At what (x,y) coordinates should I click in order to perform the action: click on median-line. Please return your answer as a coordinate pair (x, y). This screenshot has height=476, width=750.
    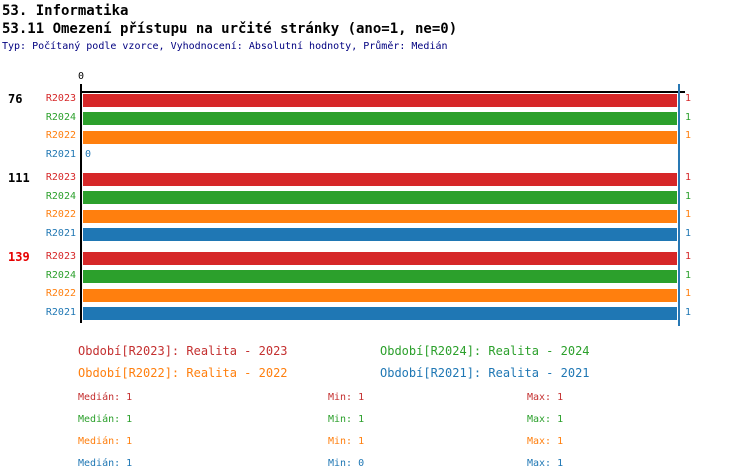
    Looking at the image, I should click on (679, 205).